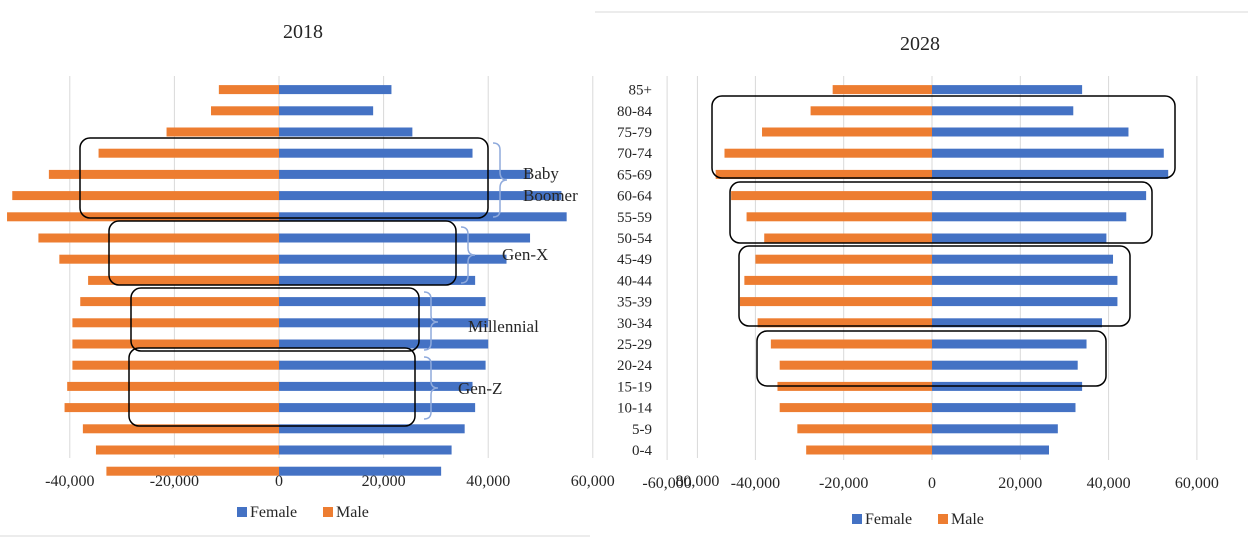 The width and height of the screenshot is (1248, 540). What do you see at coordinates (634, 154) in the screenshot?
I see `category-label: 70-74` at bounding box center [634, 154].